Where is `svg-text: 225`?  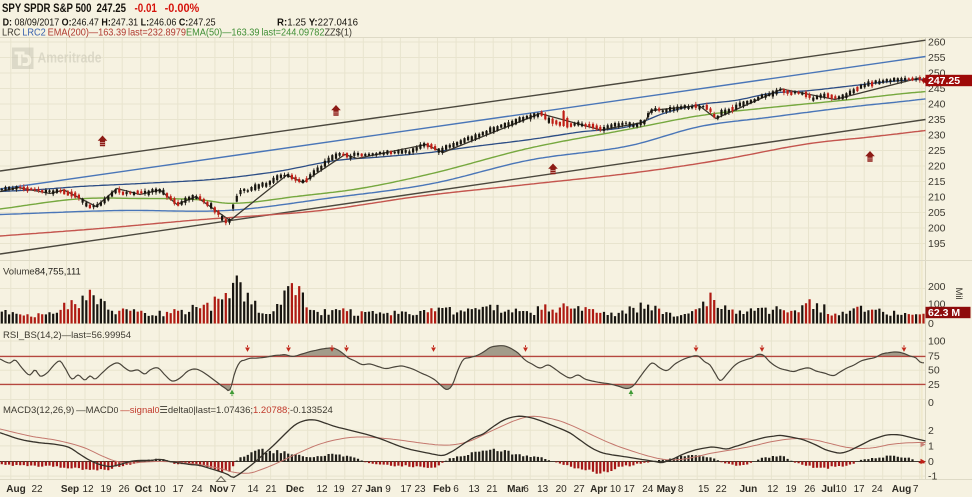
svg-text: 225 is located at coordinates (937, 151).